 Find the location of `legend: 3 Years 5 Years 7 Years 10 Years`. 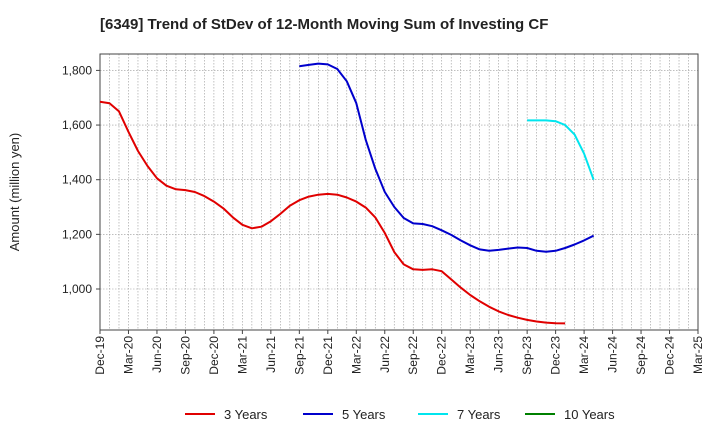

legend: 3 Years 5 Years 7 Years 10 Years is located at coordinates (400, 414).